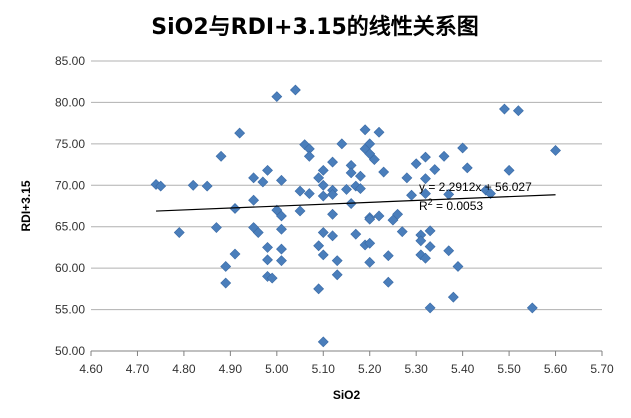  What do you see at coordinates (602, 369) in the screenshot?
I see `x-tick-label: 5.70` at bounding box center [602, 369].